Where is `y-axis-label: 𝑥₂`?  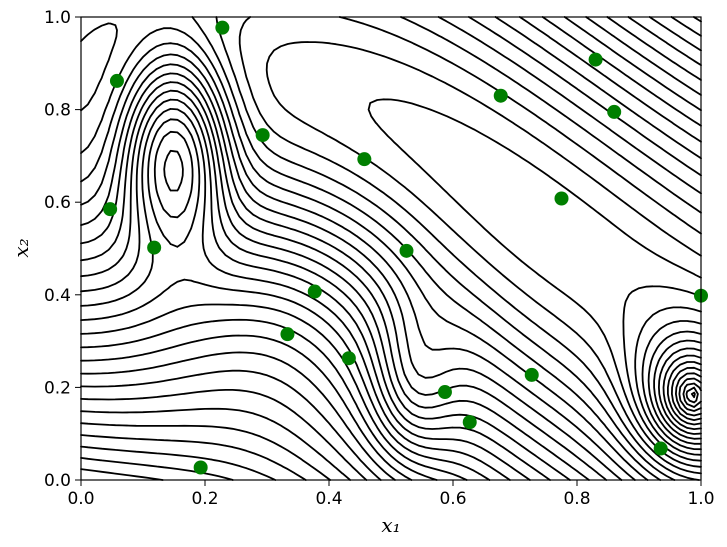 y-axis-label: 𝑥₂ is located at coordinates (21, 247).